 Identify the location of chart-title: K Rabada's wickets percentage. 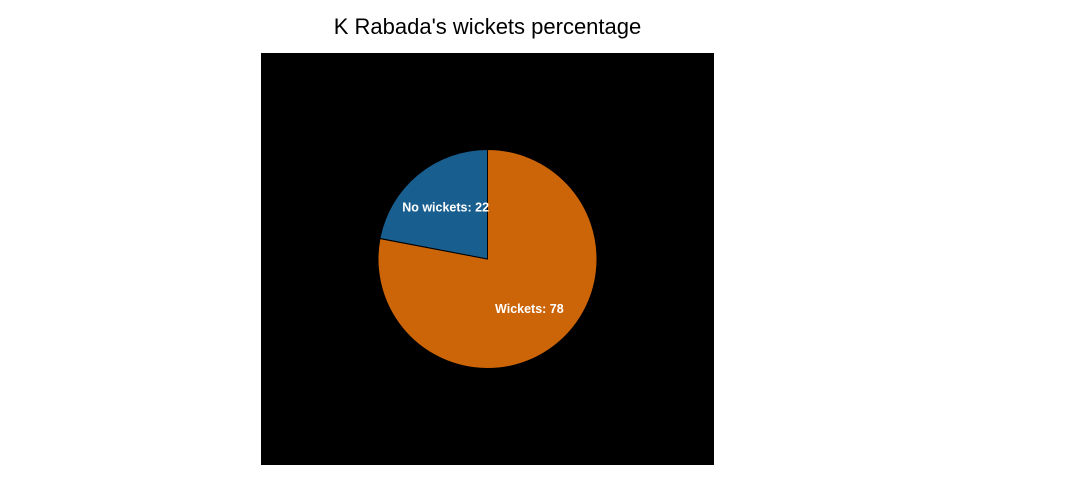
(487, 26).